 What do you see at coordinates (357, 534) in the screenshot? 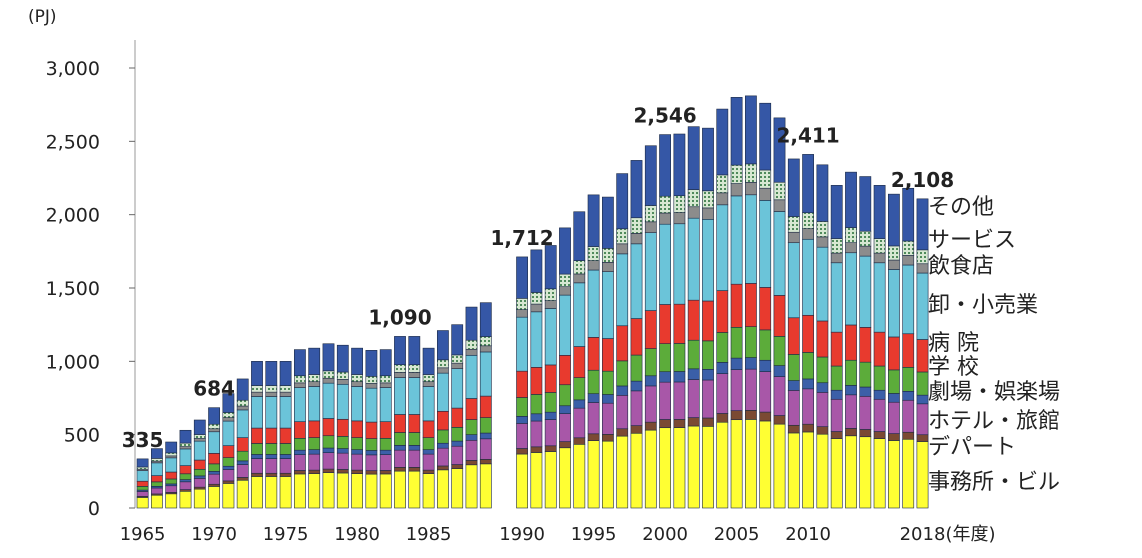
I see `x-tick-label: 1980` at bounding box center [357, 534].